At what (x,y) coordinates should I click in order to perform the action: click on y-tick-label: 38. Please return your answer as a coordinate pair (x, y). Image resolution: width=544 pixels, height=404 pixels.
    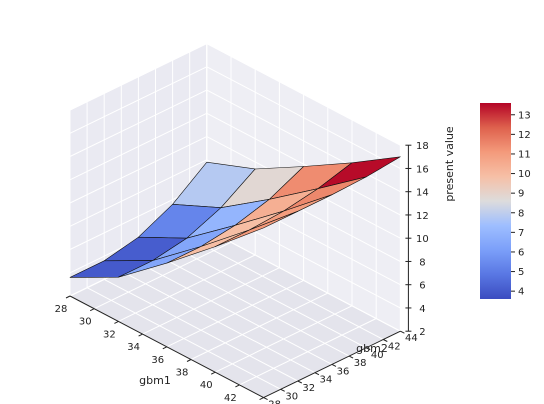
    Looking at the image, I should click on (360, 363).